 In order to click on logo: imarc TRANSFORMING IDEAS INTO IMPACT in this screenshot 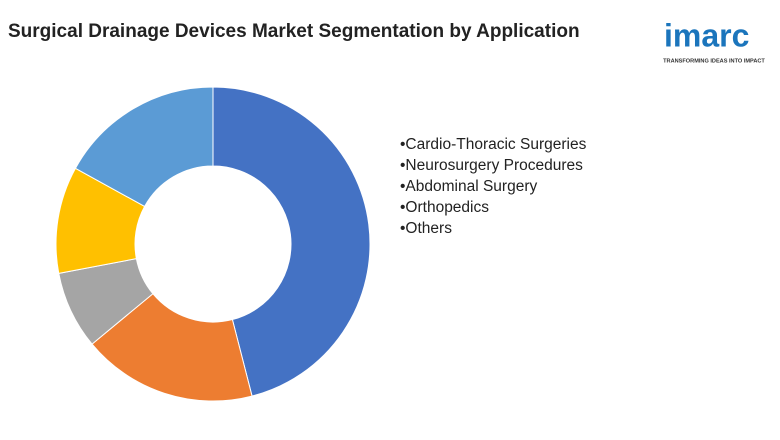, I will do `click(714, 40)`.